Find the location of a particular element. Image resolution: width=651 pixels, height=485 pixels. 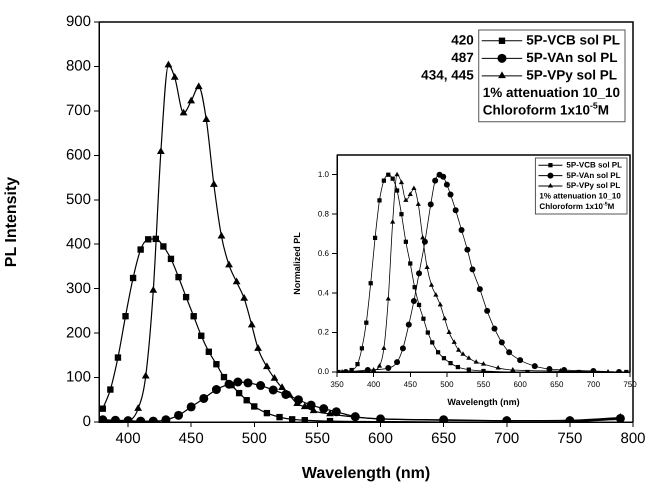

annotation: 434, 445 is located at coordinates (447, 75).